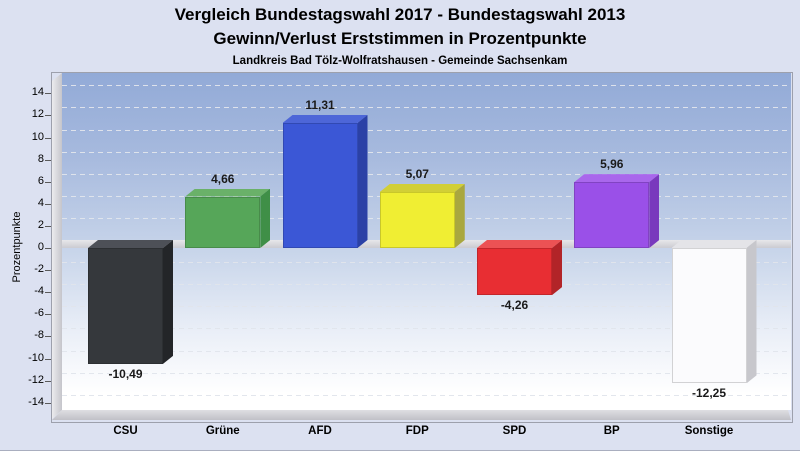 Image resolution: width=800 pixels, height=451 pixels. Describe the element at coordinates (130, 244) in the screenshot. I see `bar-csu-top` at that location.